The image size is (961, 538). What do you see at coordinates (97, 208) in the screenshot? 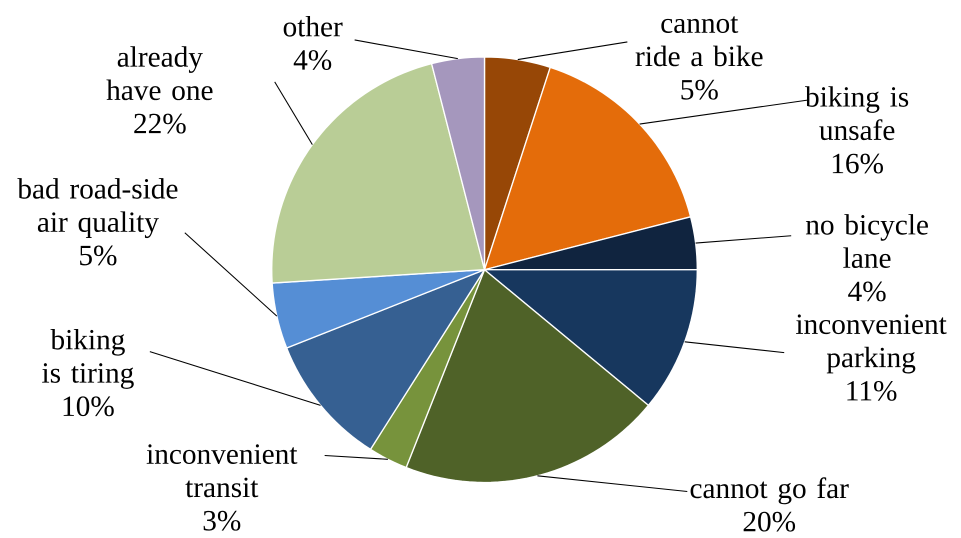
I see `slice-label: bad road-side air quality` at bounding box center [97, 208].